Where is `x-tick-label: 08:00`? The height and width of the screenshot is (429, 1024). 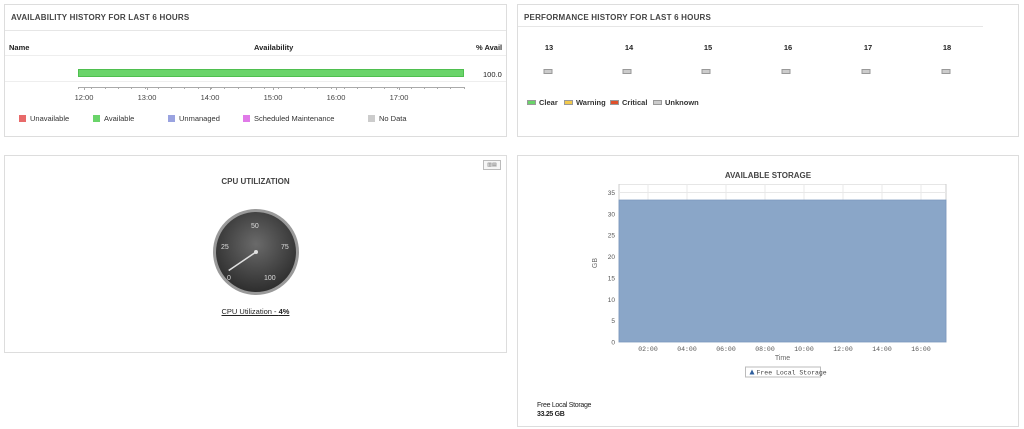 x-tick-label: 08:00 is located at coordinates (765, 349).